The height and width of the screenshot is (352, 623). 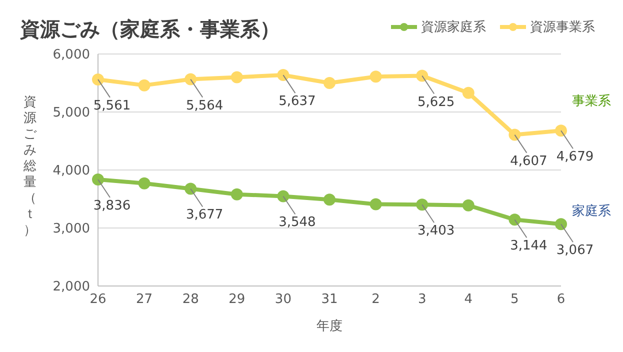 I want to click on data-label: 4,679, so click(x=575, y=157).